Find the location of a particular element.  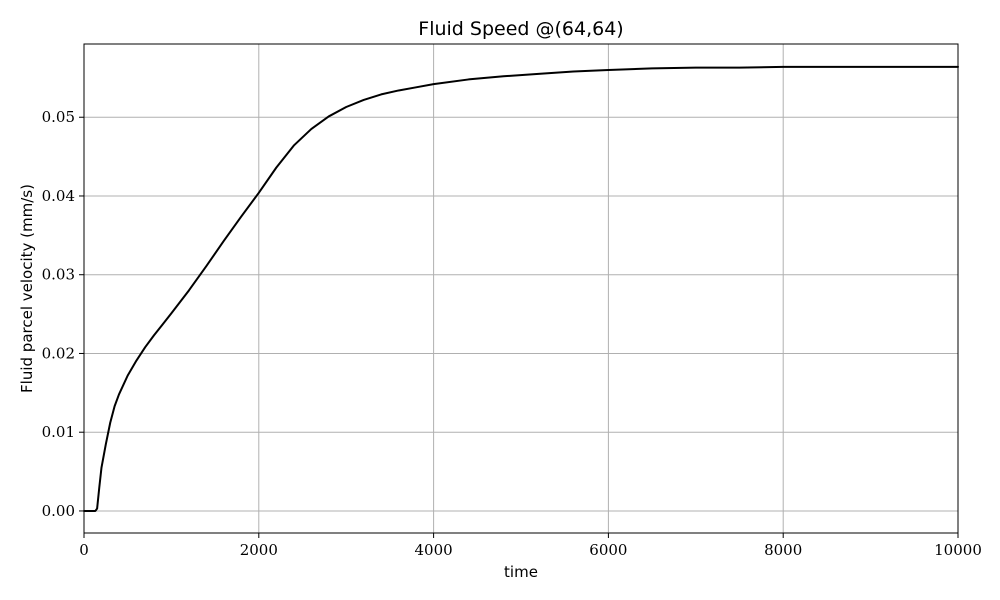

y-tick-label: 0.02 is located at coordinates (58, 353).